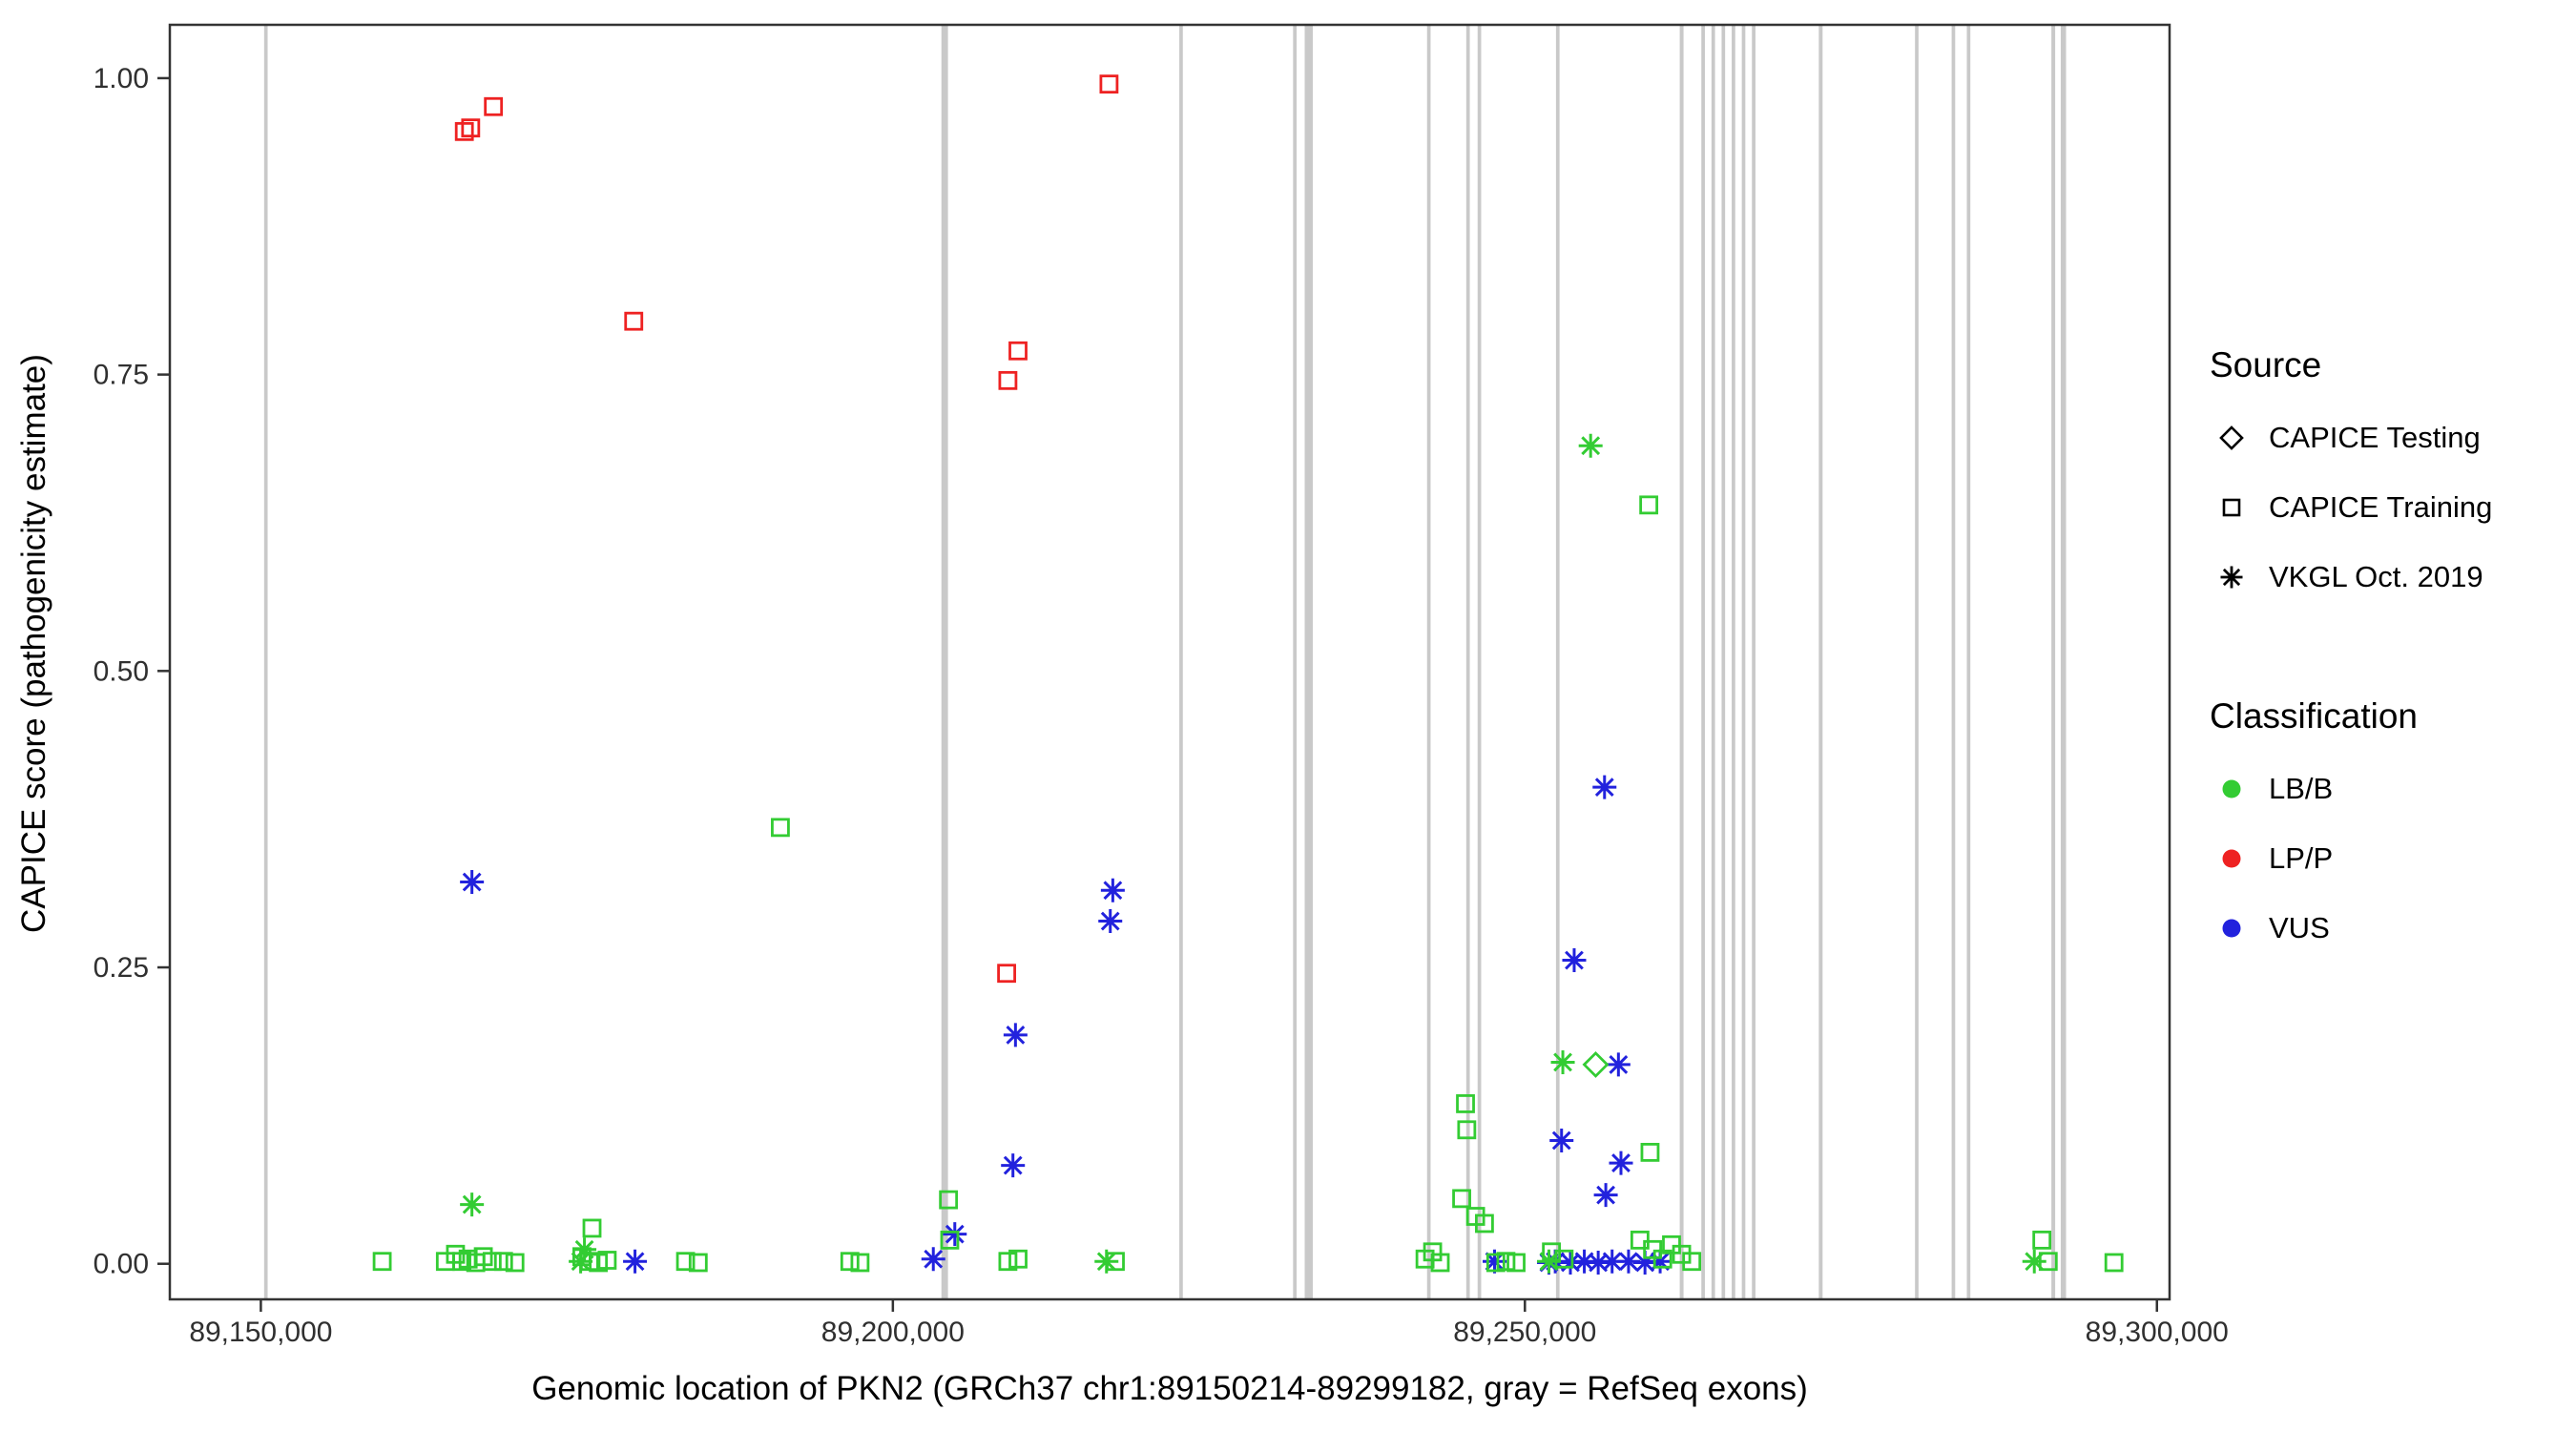  Describe the element at coordinates (121, 968) in the screenshot. I see `y-tick-label: 0.25` at that location.